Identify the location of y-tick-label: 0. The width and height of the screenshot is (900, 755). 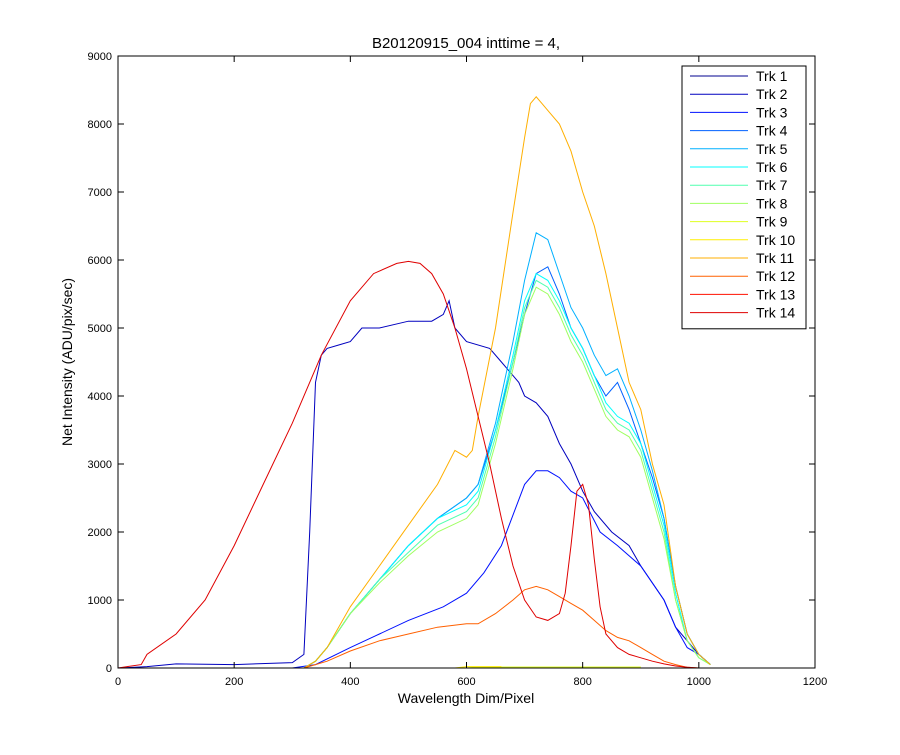
(109, 669).